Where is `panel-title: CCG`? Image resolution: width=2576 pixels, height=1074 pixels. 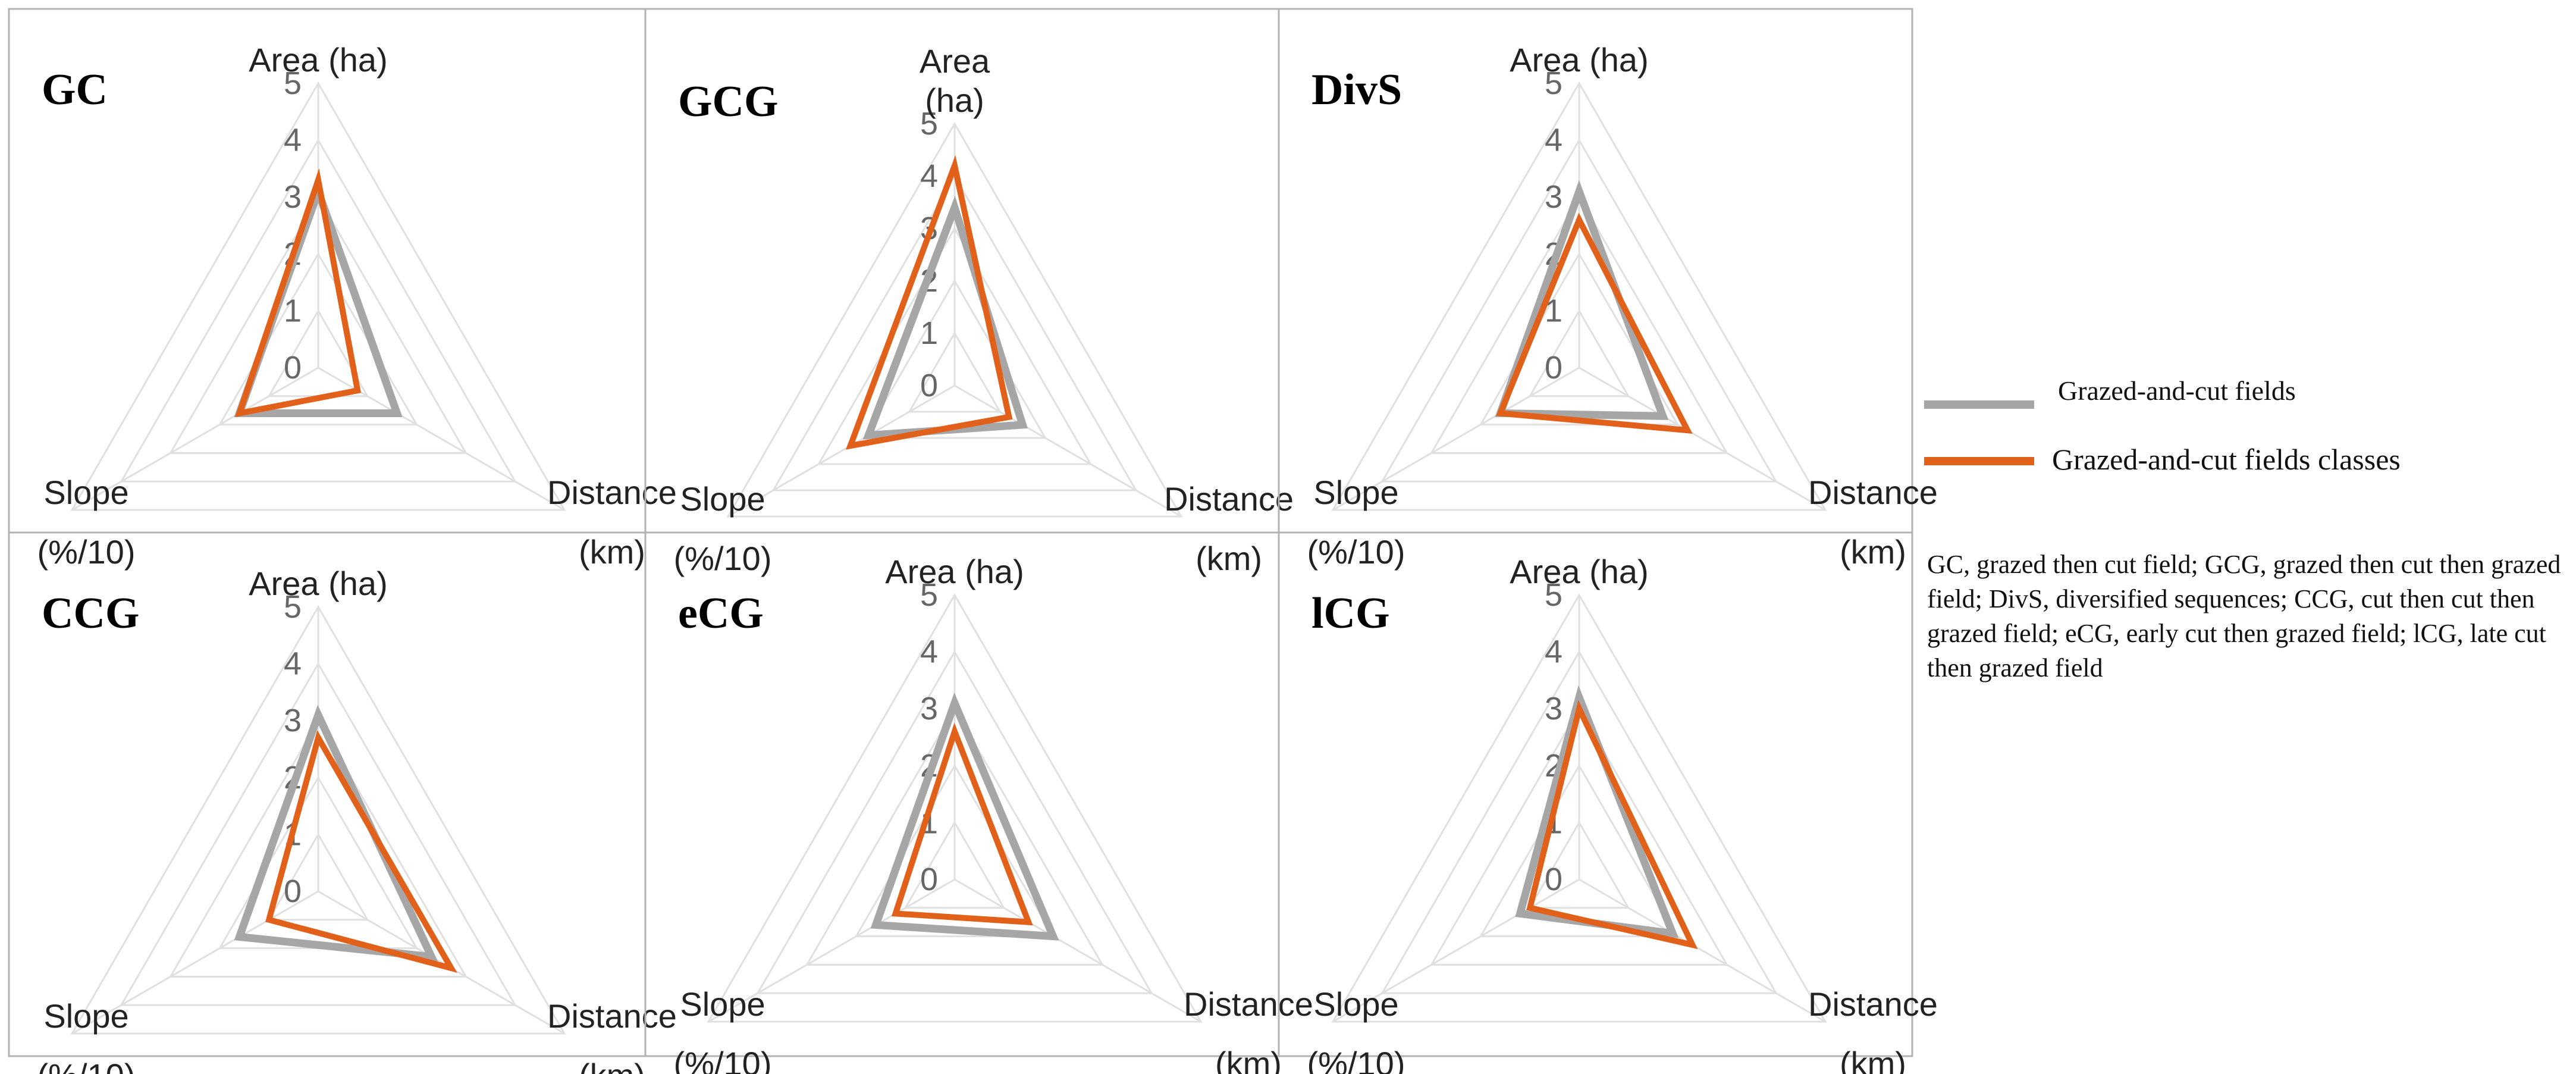
panel-title: CCG is located at coordinates (90, 613).